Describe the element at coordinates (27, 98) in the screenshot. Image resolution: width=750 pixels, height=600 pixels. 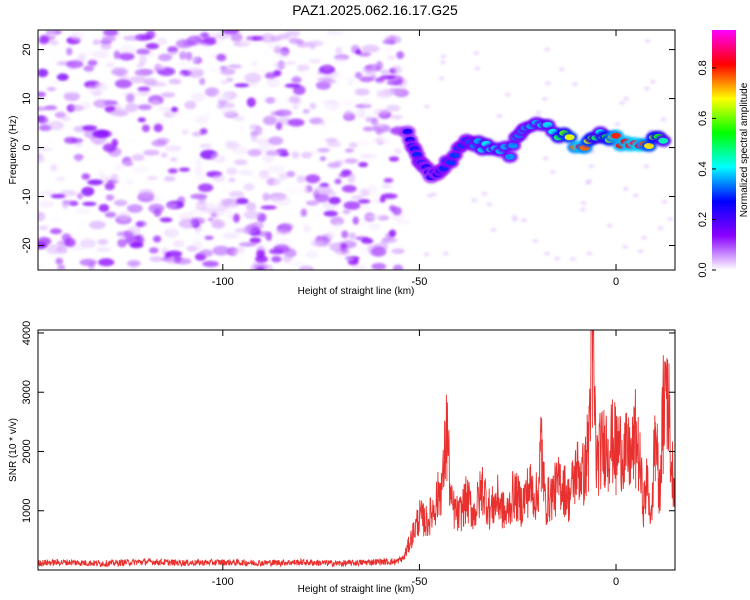
I see `y-tick-label: 10` at that location.